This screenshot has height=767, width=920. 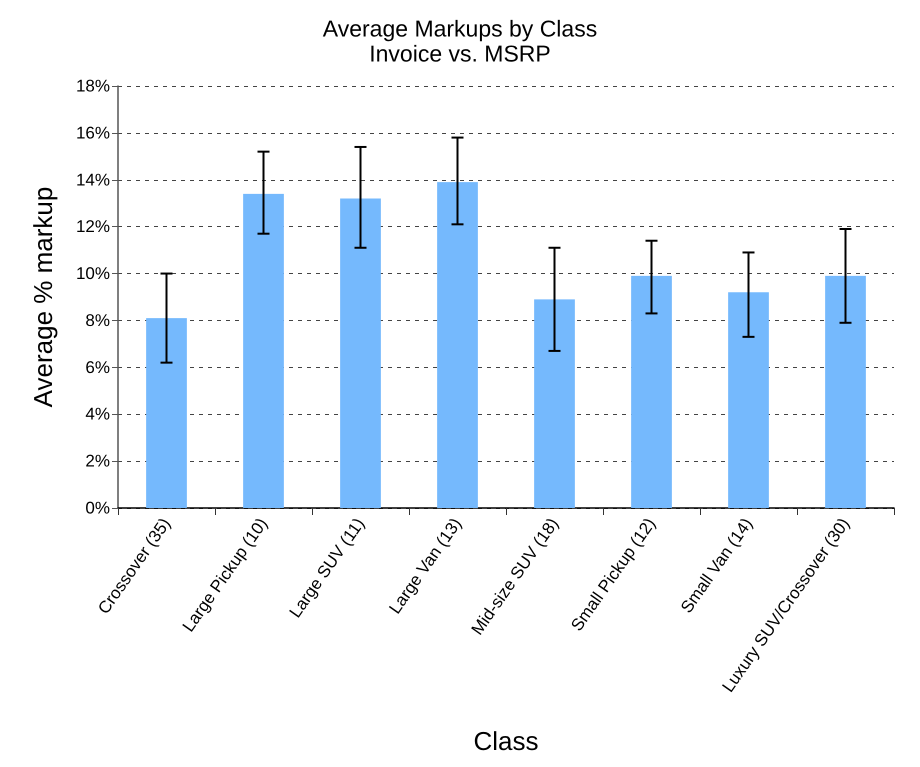 What do you see at coordinates (460, 53) in the screenshot?
I see `chart-subtitle: Invoice vs. MSRP` at bounding box center [460, 53].